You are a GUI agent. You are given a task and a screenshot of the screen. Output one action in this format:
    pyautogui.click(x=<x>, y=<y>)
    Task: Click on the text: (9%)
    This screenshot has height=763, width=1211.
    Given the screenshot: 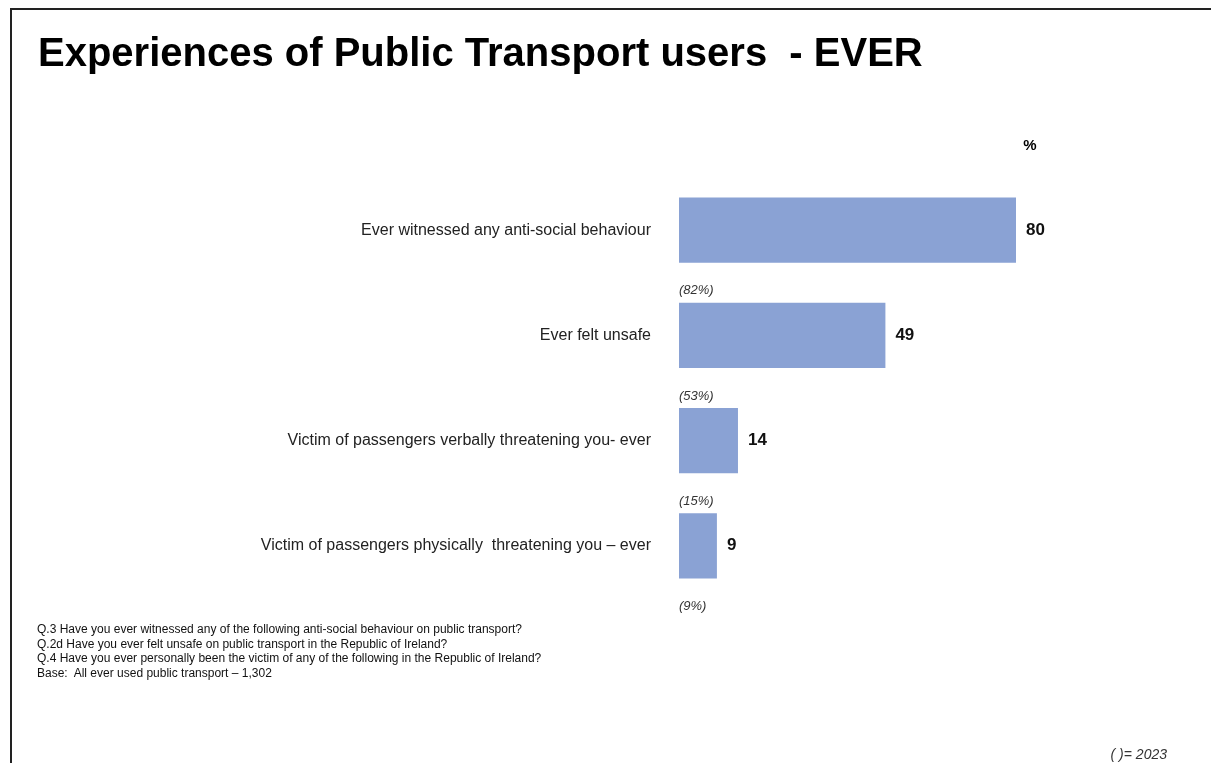 What is the action you would take?
    pyautogui.click(x=693, y=606)
    